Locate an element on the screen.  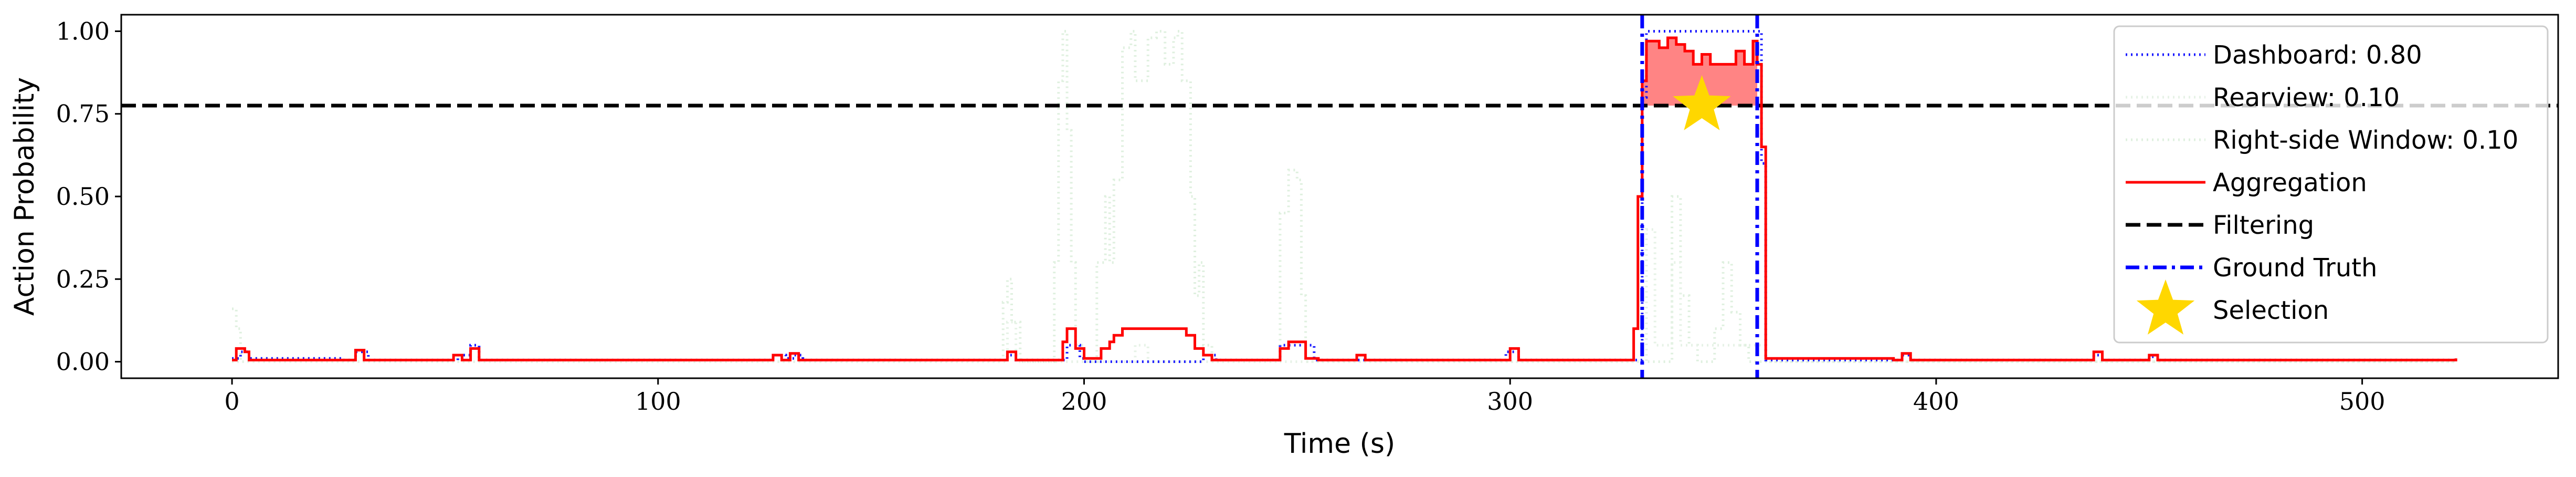
legend-label-ground-truth: Ground Truth is located at coordinates (2295, 268).